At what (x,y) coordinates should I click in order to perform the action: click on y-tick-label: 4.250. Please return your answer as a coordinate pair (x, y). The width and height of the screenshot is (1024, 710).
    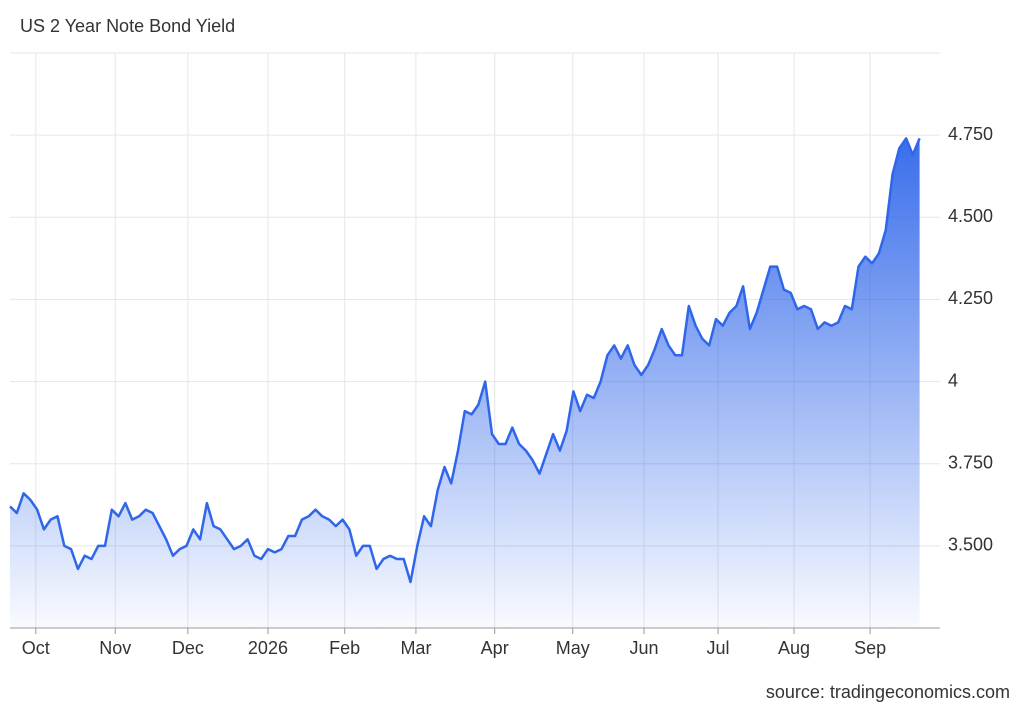
    Looking at the image, I should click on (970, 298).